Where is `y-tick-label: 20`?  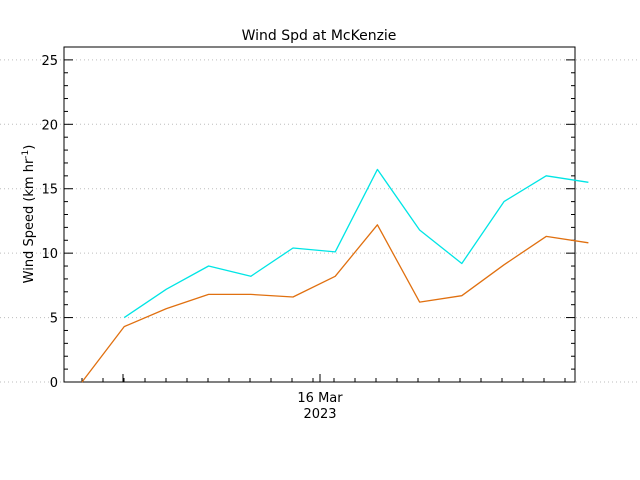
y-tick-label: 20 is located at coordinates (49, 125).